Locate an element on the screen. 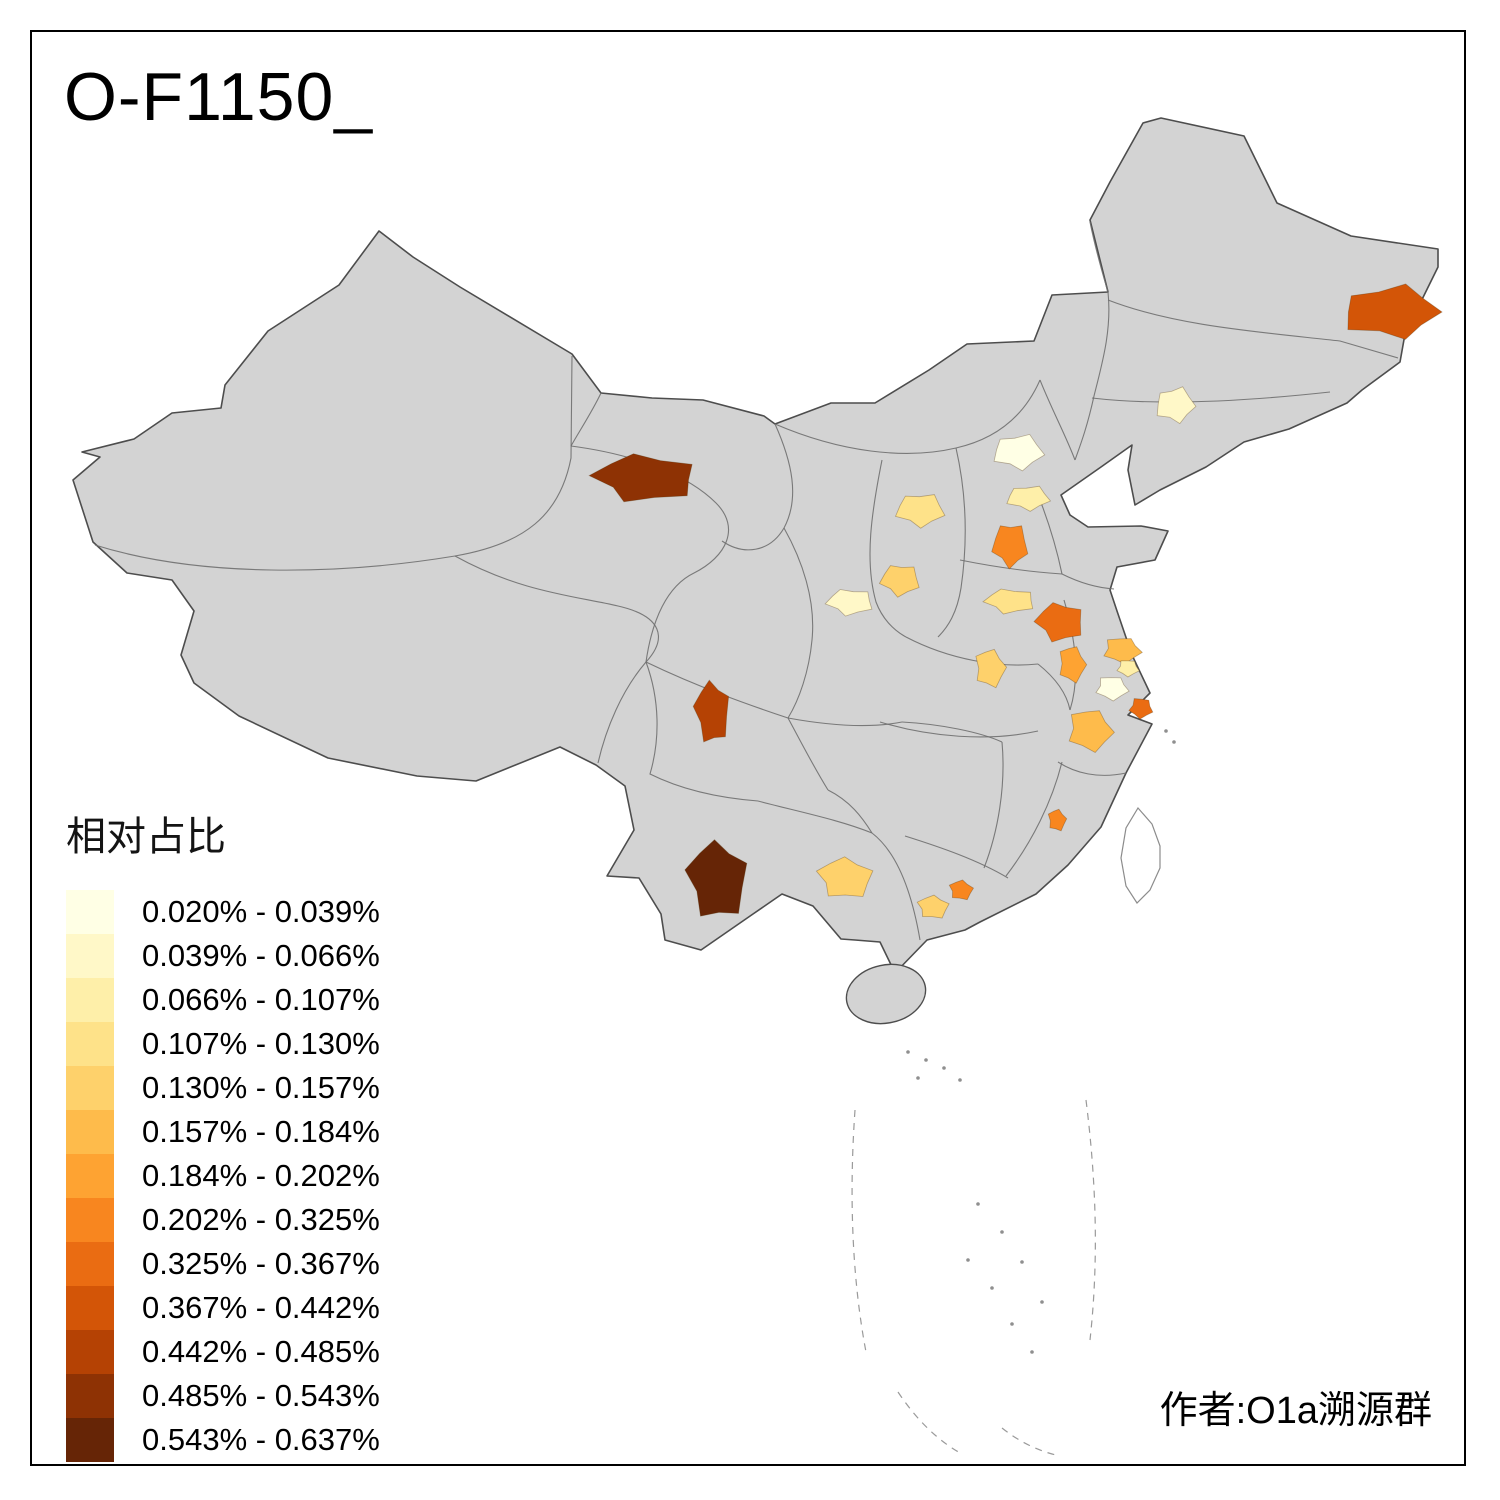 The height and width of the screenshot is (1500, 1500). taiwan-outline is located at coordinates (1140, 855).